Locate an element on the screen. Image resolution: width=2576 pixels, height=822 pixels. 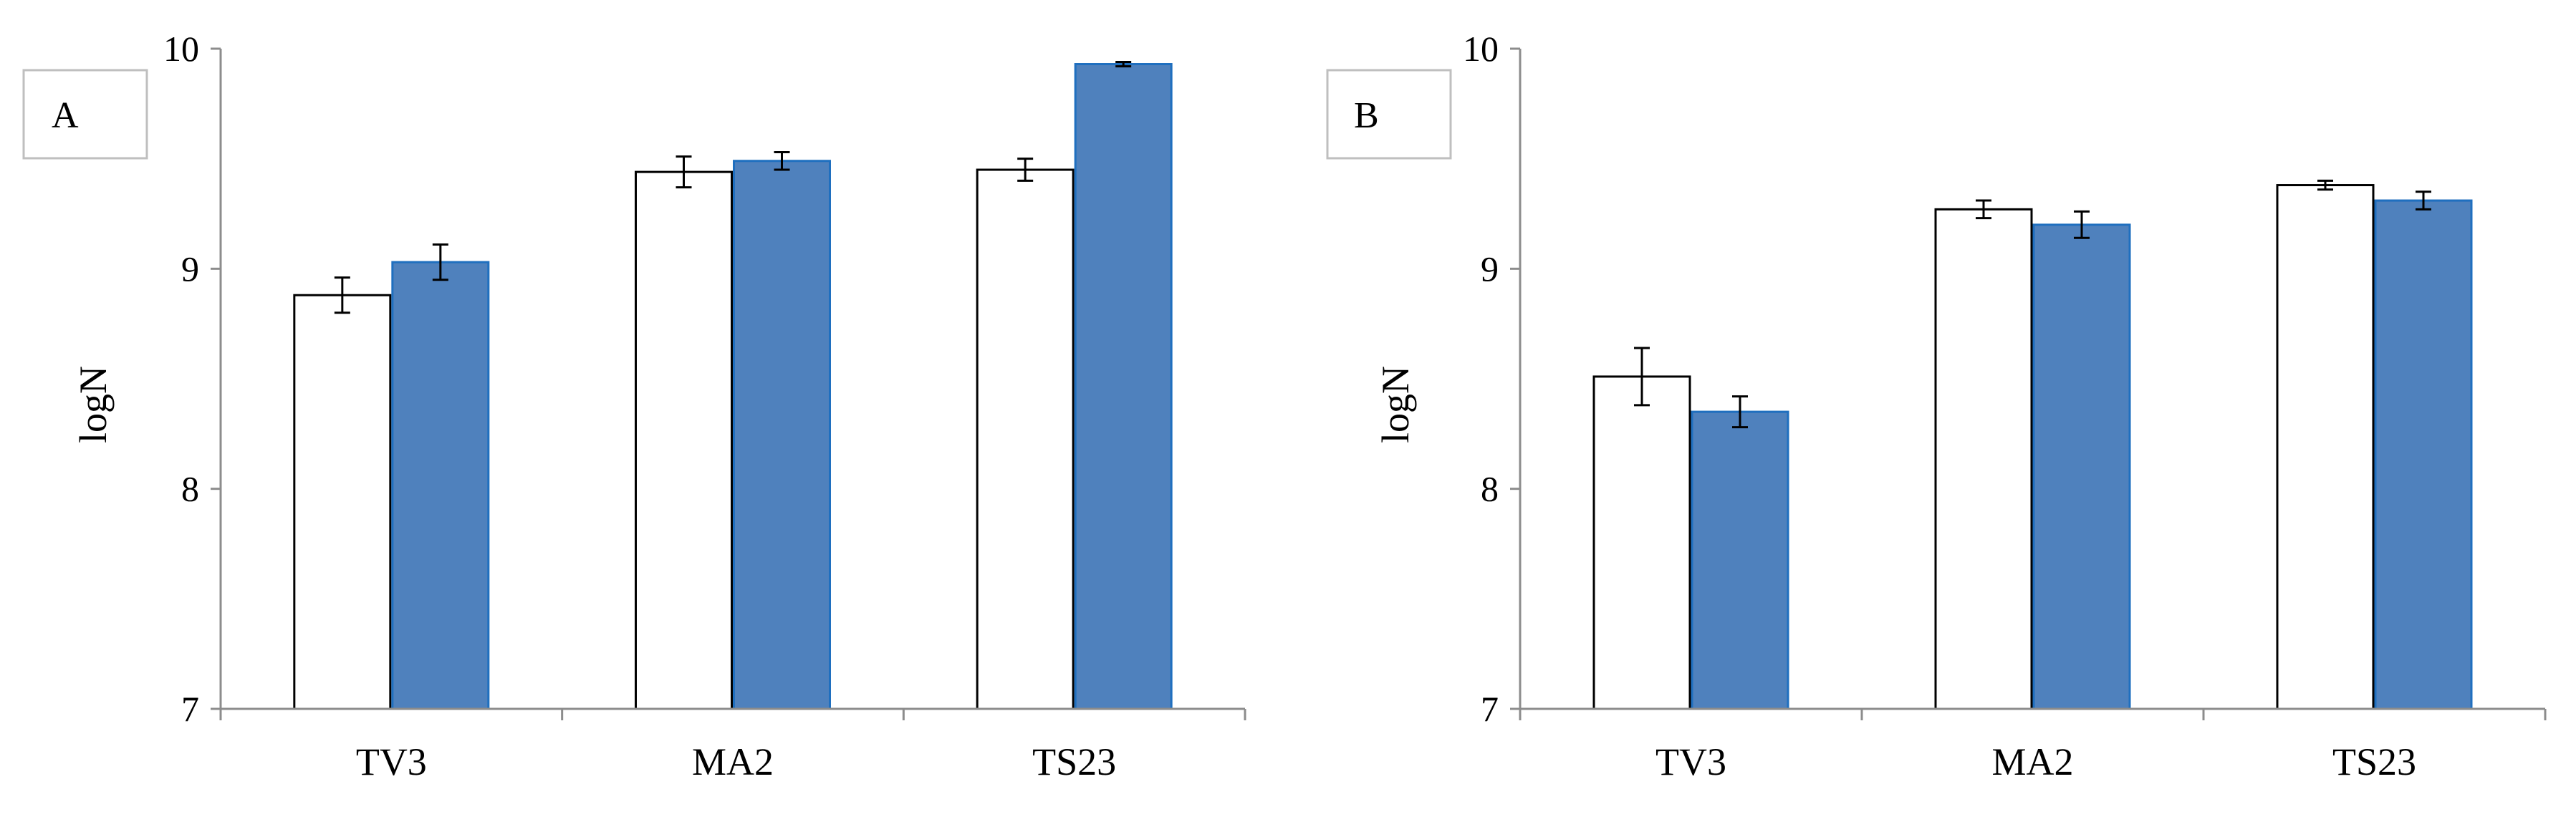
panel-label: A is located at coordinates (66, 115).